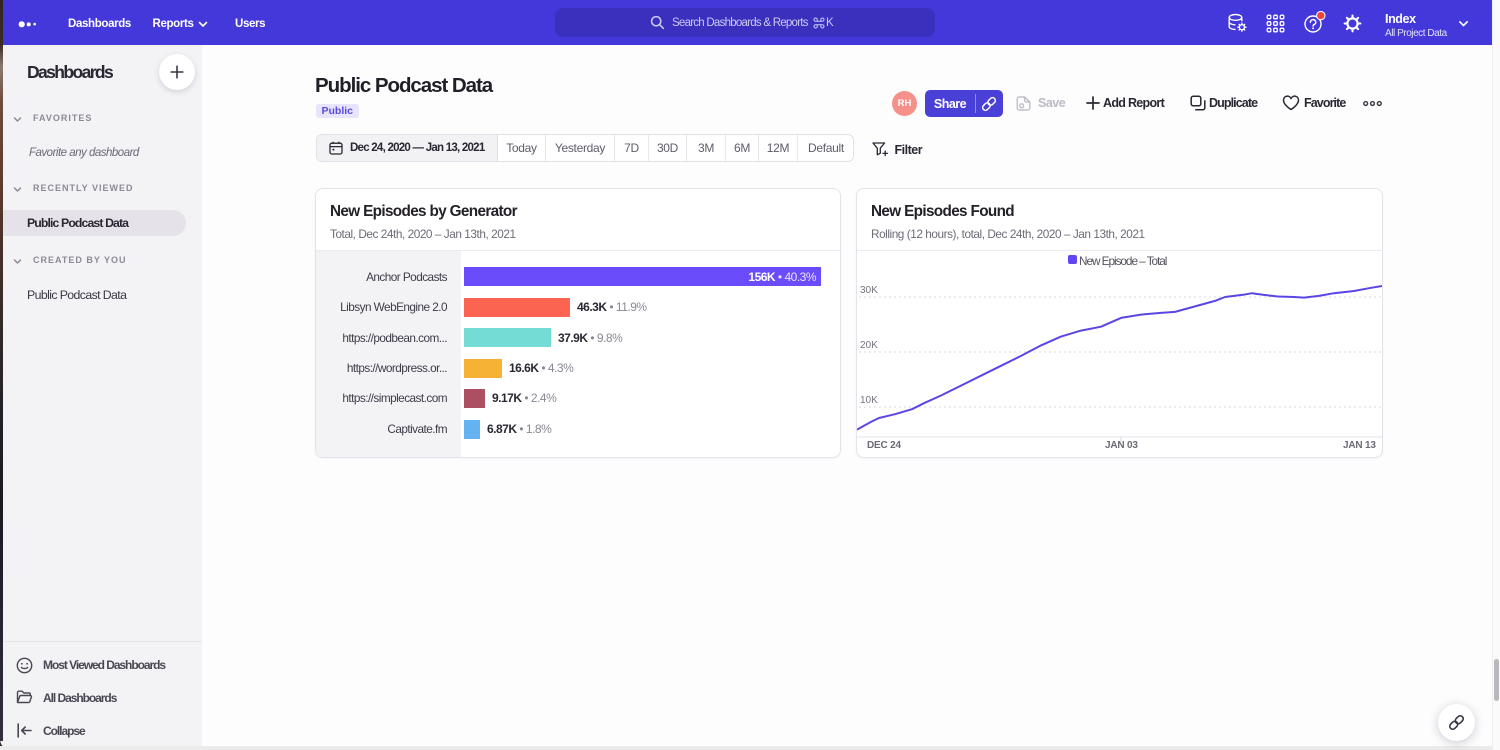 This screenshot has width=1500, height=750. I want to click on svg-text: 10K, so click(869, 400).